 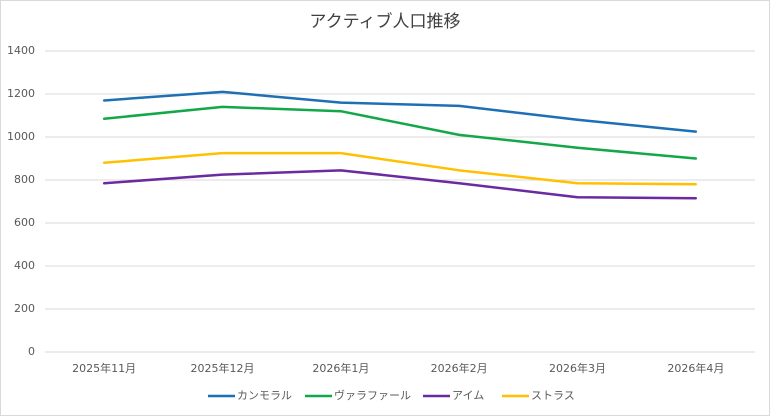 What do you see at coordinates (577, 368) in the screenshot?
I see `x-tick-label: 2026年3月` at bounding box center [577, 368].